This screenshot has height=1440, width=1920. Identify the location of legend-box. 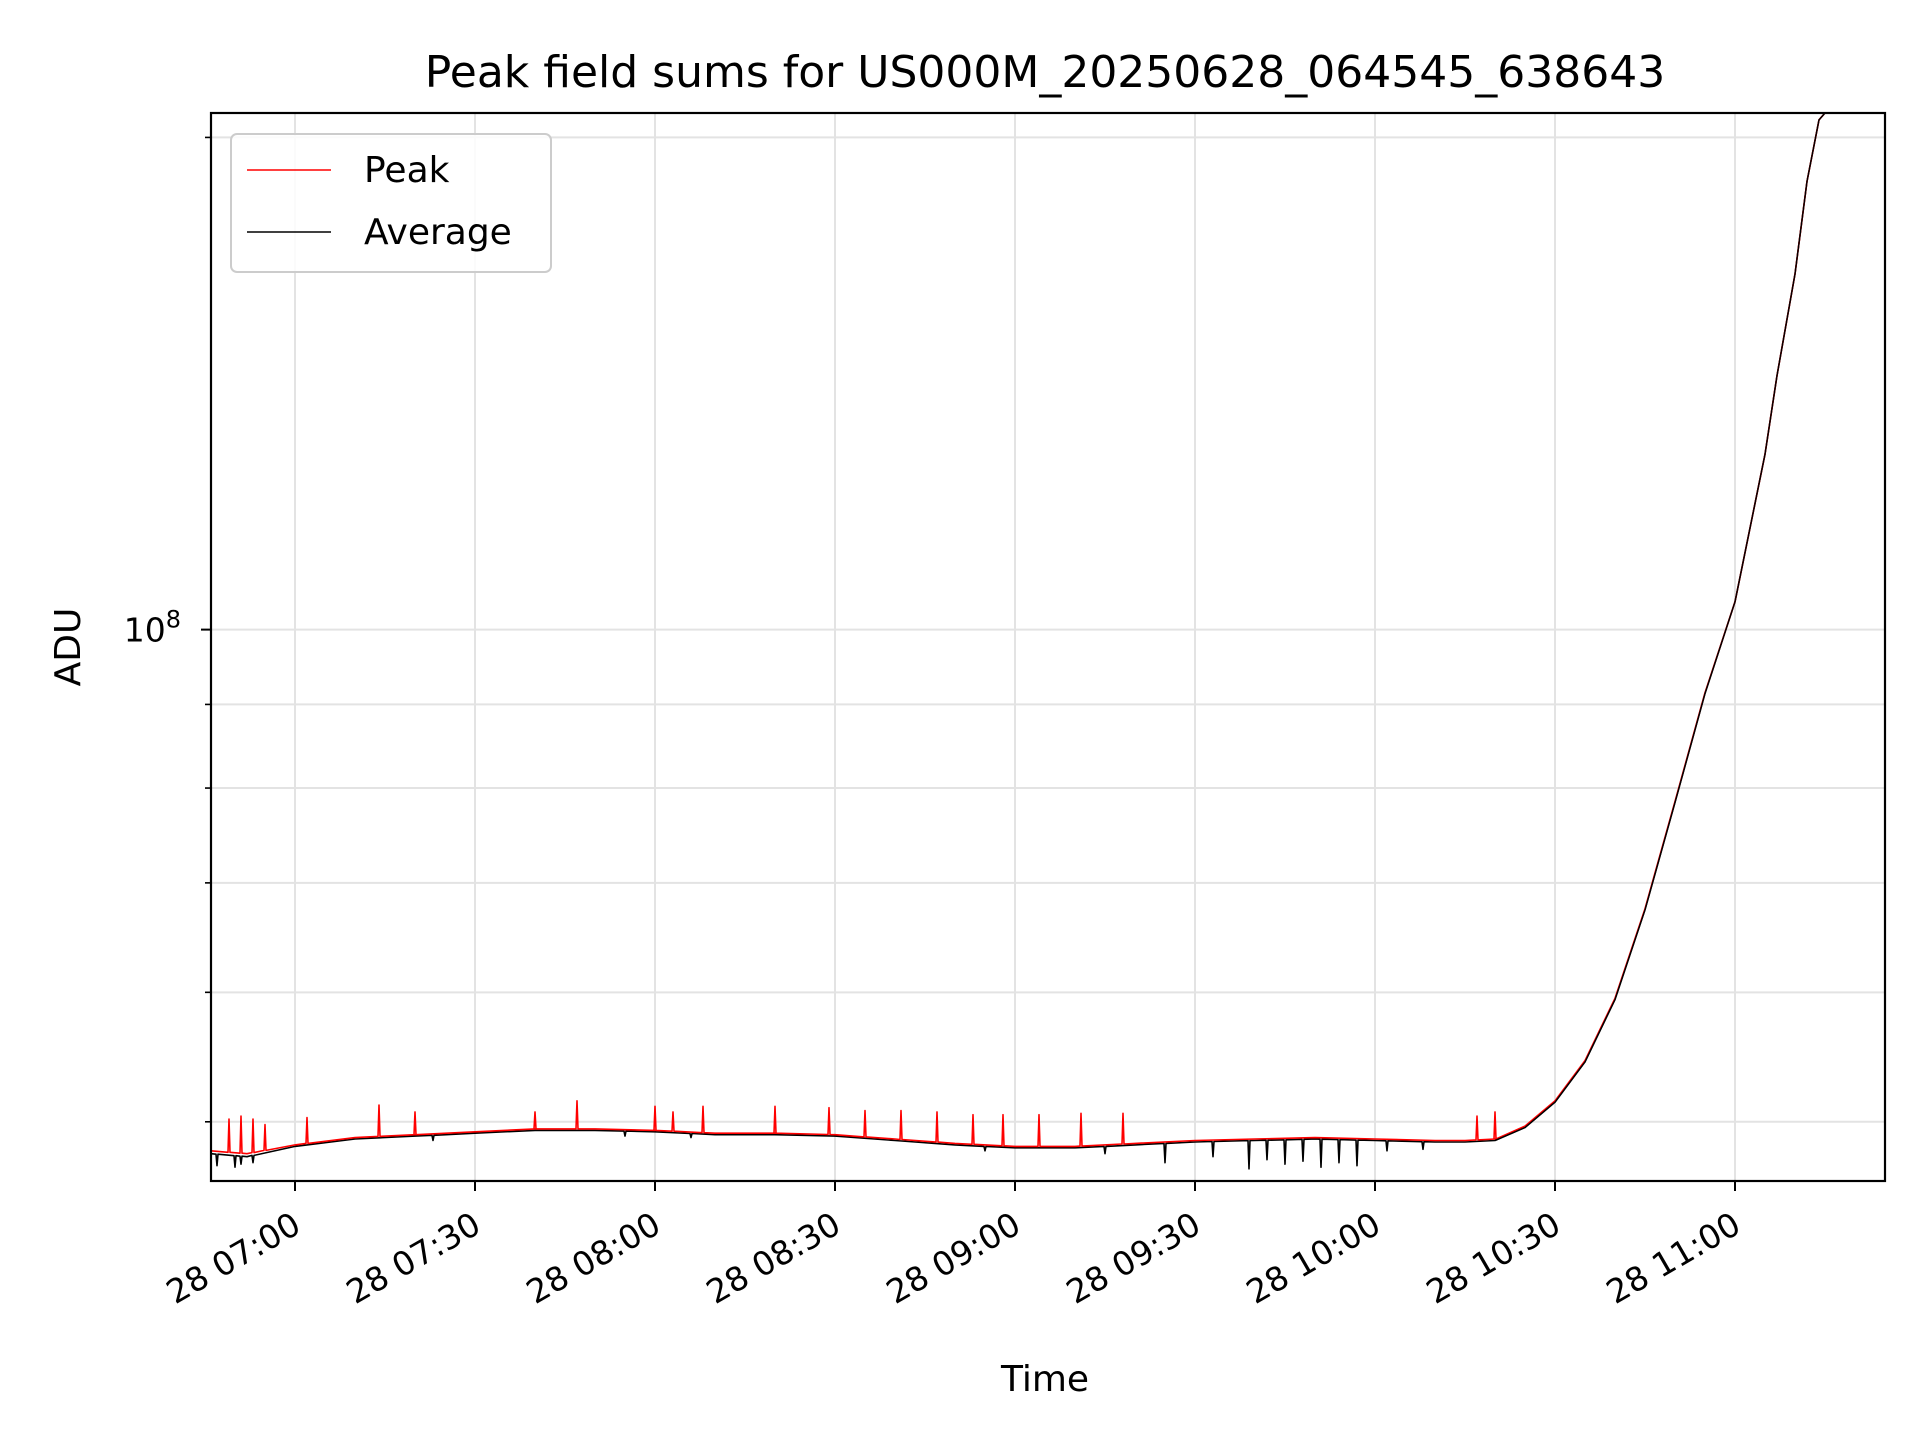
(391, 203).